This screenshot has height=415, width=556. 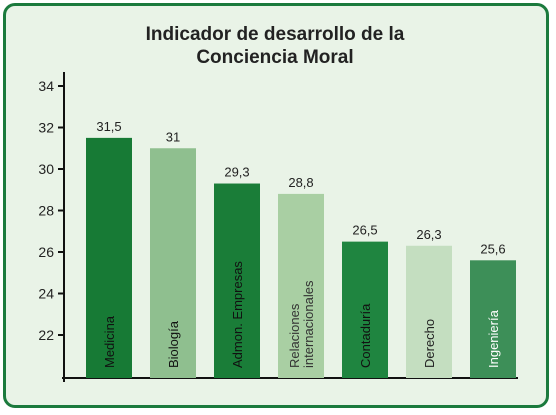 I want to click on category-label-6: Ingeniería, so click(x=493, y=338).